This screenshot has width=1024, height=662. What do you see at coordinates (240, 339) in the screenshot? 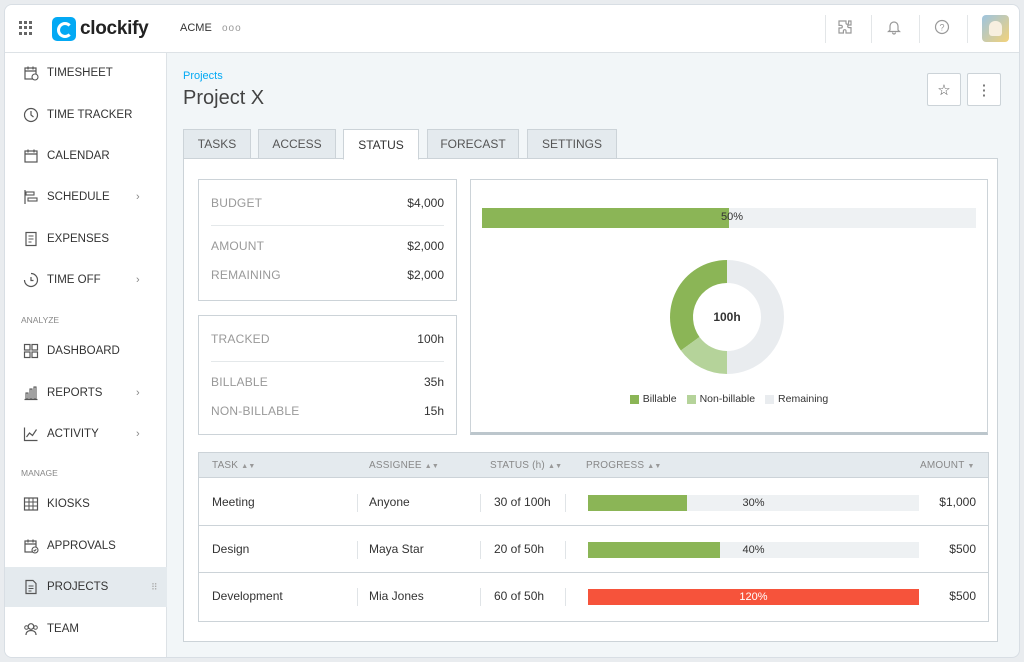
I see `tracked-label: TRACKED` at bounding box center [240, 339].